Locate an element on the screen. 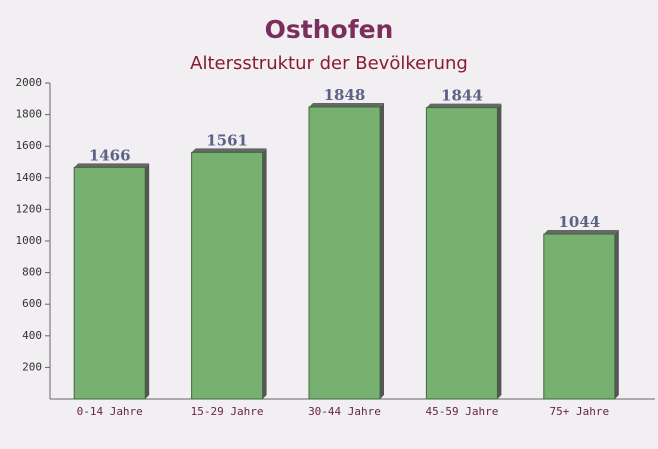  y-tick-label: 400 is located at coordinates (32, 335).